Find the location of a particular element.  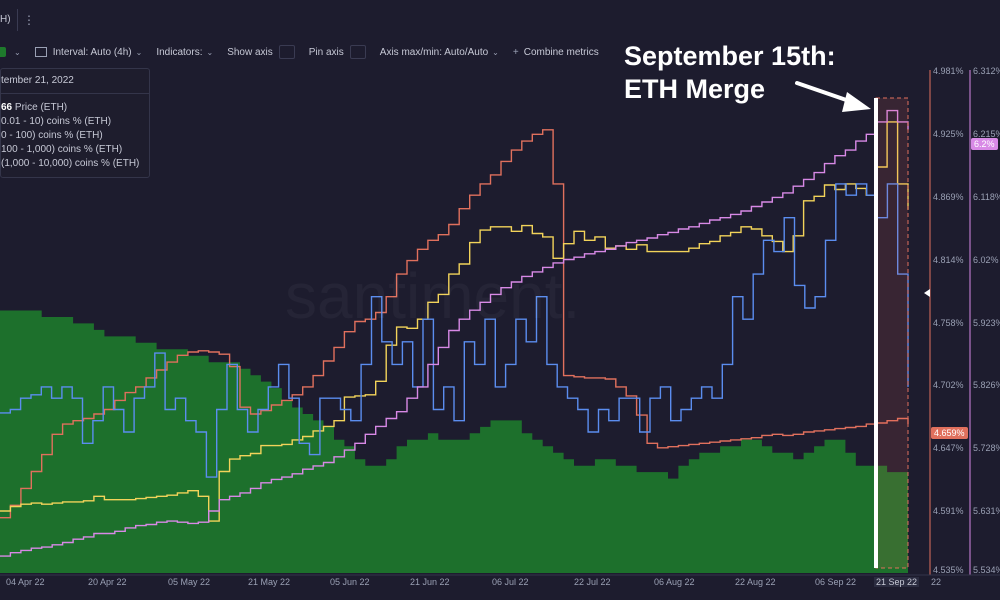

x-tick-label: 06 Sep 22 is located at coordinates (836, 582).